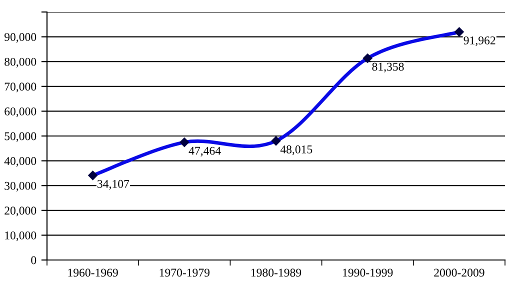 This screenshot has width=509, height=293. Describe the element at coordinates (20, 87) in the screenshot. I see `y-tick-label: 70,000` at that location.